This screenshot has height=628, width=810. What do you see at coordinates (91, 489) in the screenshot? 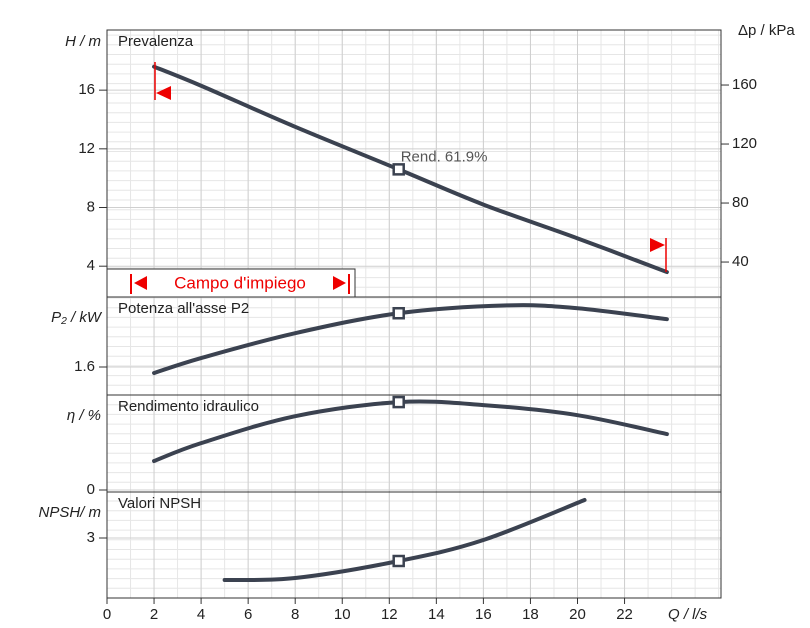
I see `y-tick-label: 0` at bounding box center [91, 489].